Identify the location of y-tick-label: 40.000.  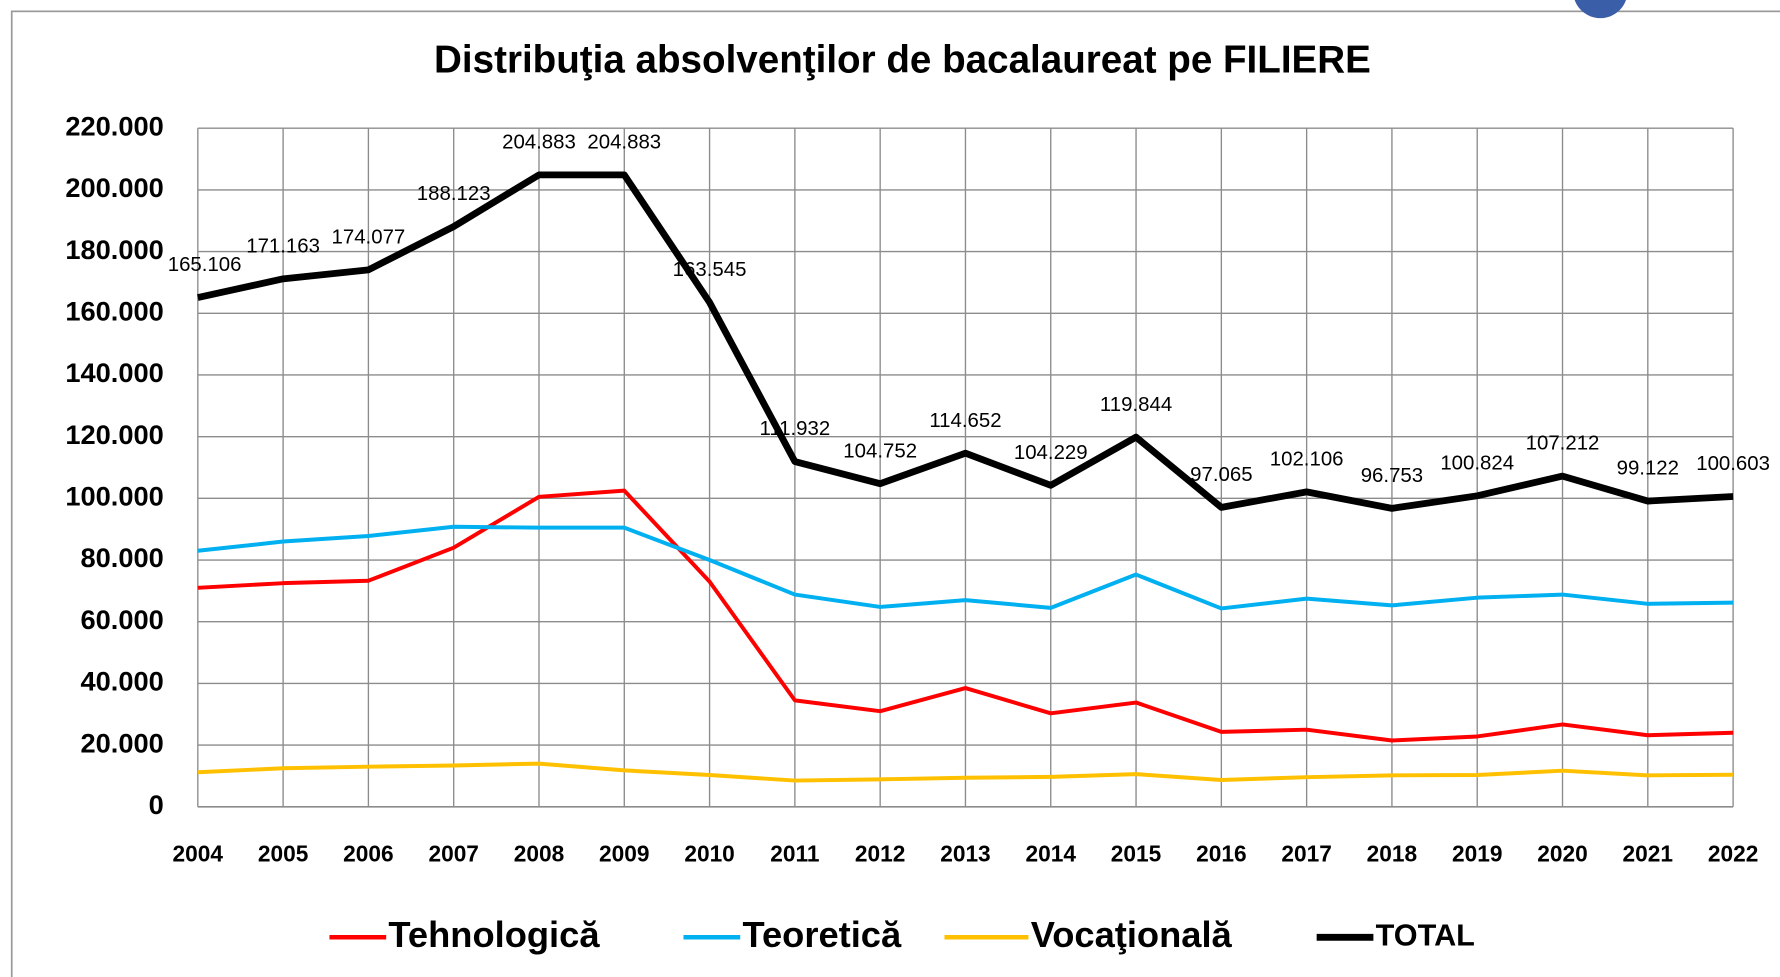
(122, 681).